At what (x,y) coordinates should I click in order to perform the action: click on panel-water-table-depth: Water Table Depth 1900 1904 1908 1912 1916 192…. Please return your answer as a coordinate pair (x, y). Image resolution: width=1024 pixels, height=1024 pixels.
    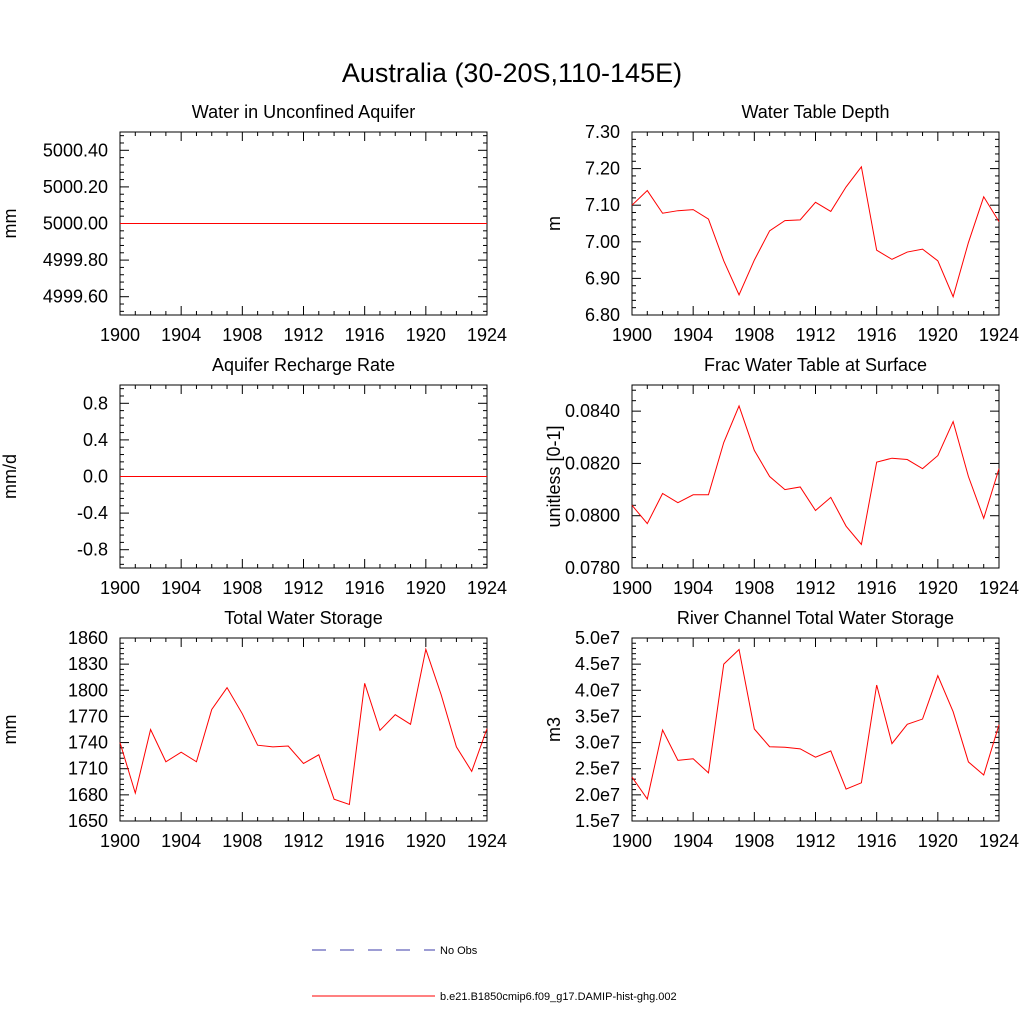
    Looking at the image, I should click on (781, 223).